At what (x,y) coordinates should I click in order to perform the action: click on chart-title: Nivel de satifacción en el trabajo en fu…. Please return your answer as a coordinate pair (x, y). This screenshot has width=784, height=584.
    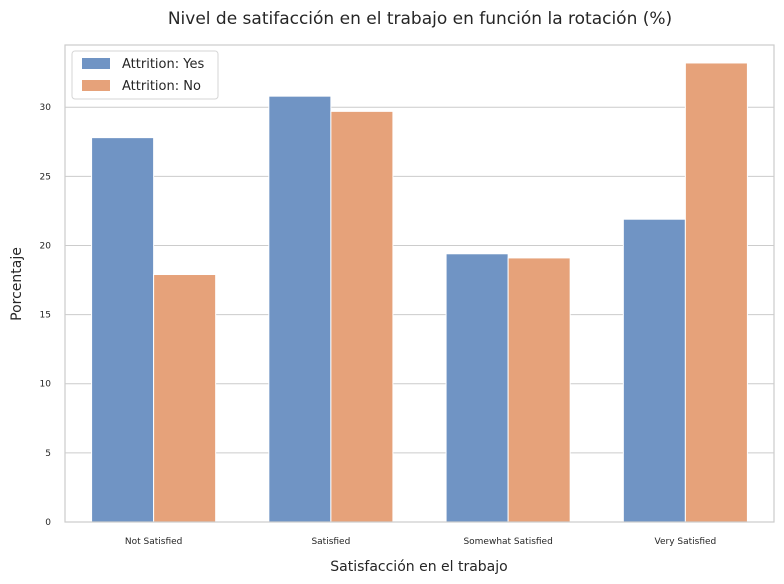
    Looking at the image, I should click on (420, 19).